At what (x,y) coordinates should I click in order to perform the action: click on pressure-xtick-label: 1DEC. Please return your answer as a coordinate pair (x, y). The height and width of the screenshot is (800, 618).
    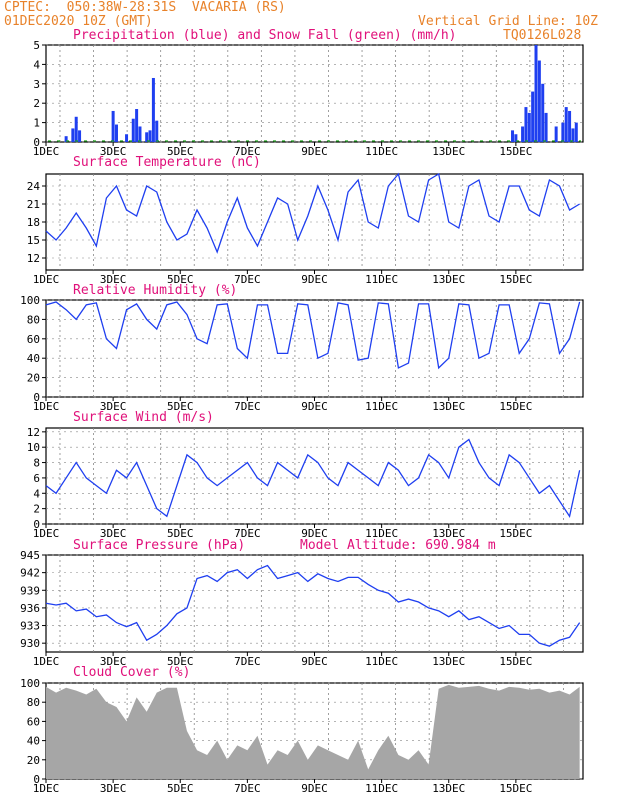
    Looking at the image, I should click on (46, 661).